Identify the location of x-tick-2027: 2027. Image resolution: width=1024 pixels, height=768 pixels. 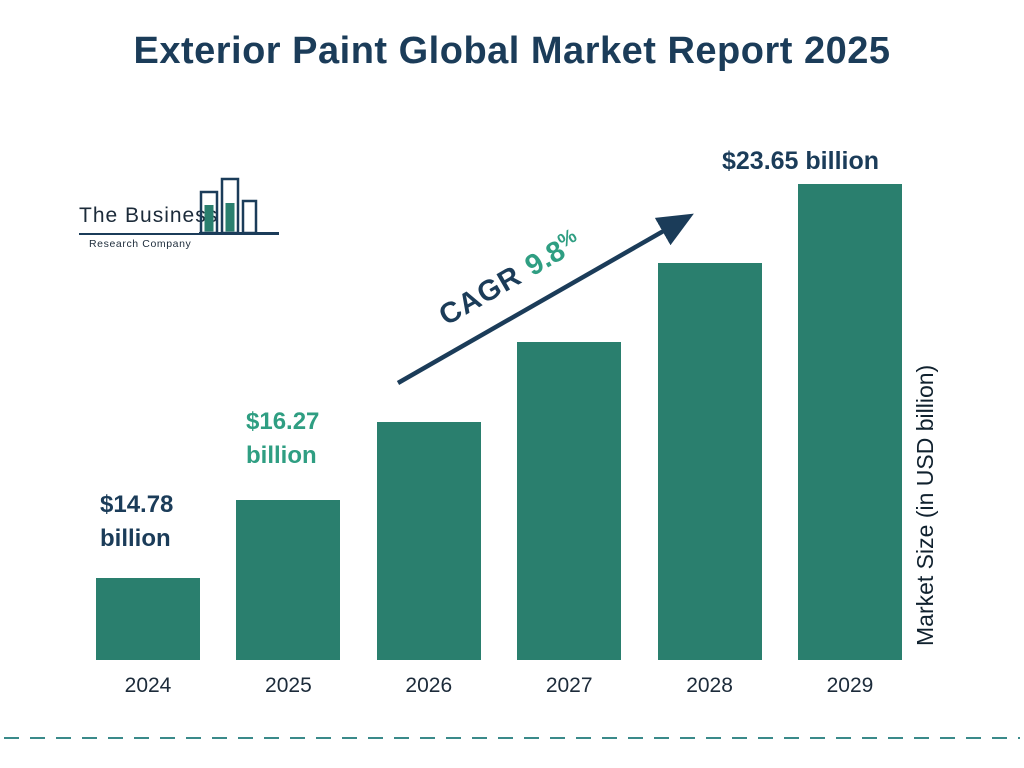
(569, 685).